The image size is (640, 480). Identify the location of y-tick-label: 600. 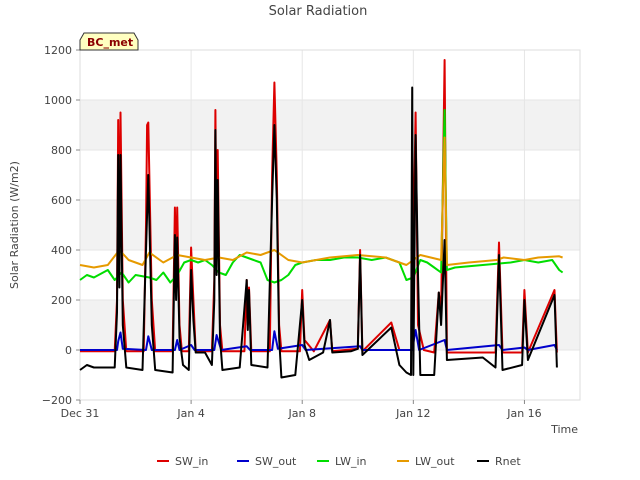
(61, 200).